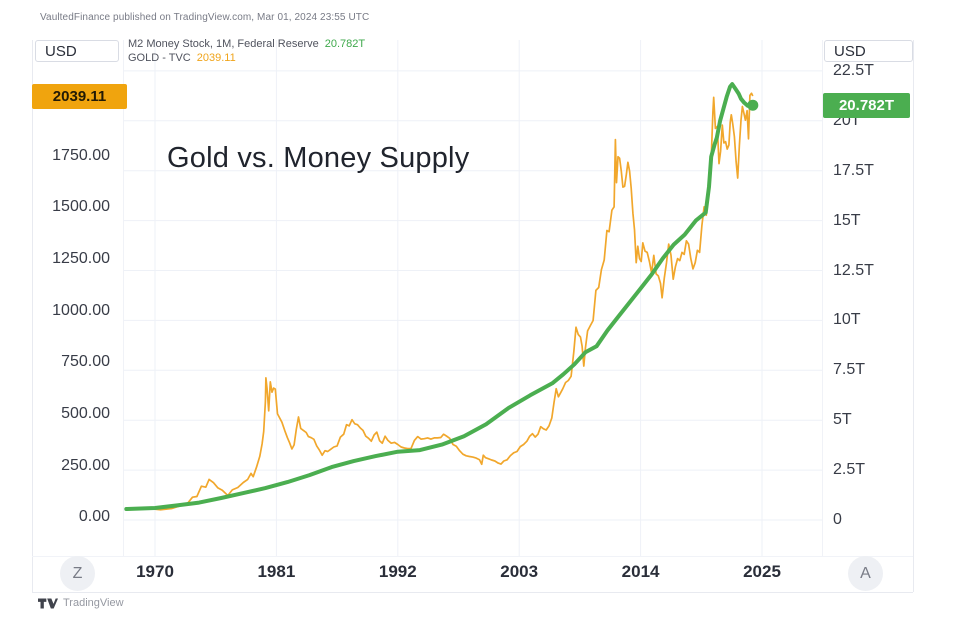 This screenshot has height=628, width=960. What do you see at coordinates (822, 298) in the screenshot?
I see `right-axis-separator` at bounding box center [822, 298].